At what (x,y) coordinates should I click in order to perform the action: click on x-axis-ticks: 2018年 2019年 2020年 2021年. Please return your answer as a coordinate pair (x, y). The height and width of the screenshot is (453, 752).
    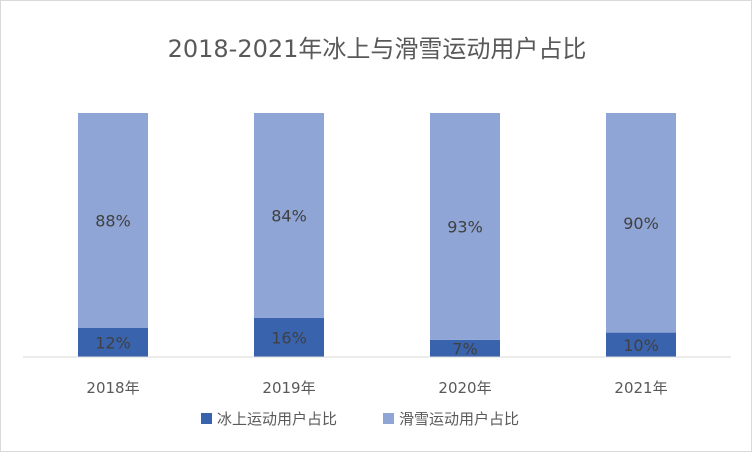
    Looking at the image, I should click on (376, 388).